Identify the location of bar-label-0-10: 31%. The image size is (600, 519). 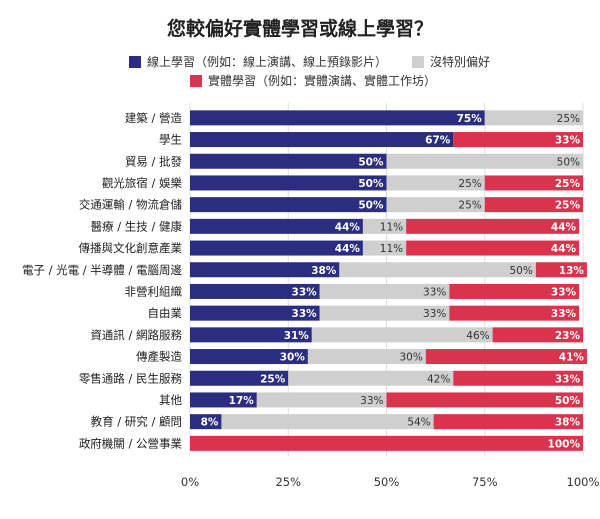
(297, 336).